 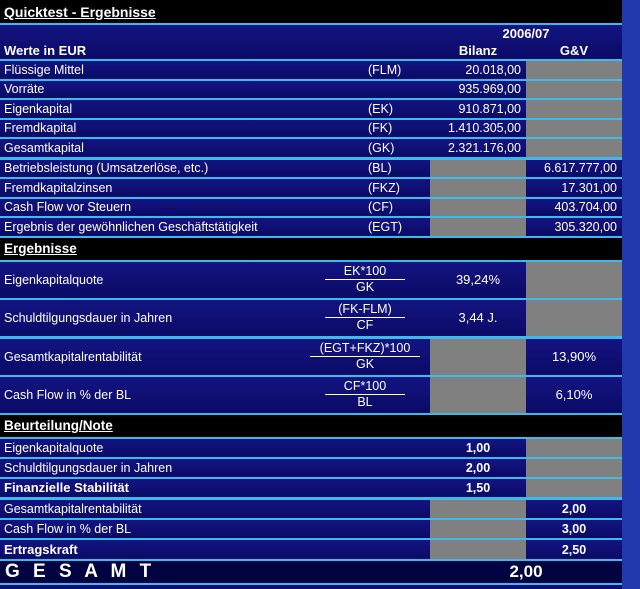 I want to click on bilanz-value-cell: 910.871,00, so click(x=489, y=108).